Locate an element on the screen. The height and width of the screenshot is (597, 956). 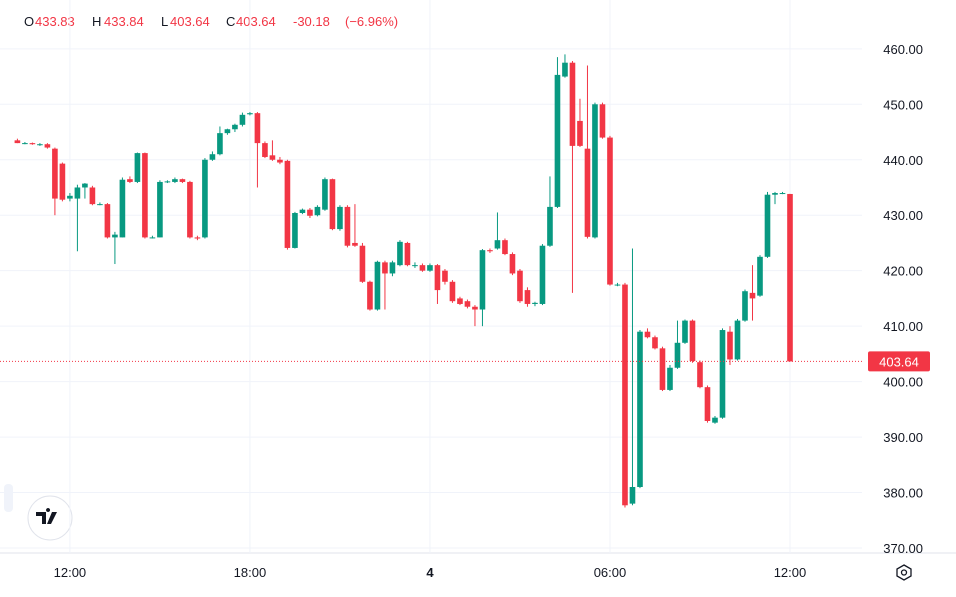
y-tick-label: 450.00 is located at coordinates (903, 104).